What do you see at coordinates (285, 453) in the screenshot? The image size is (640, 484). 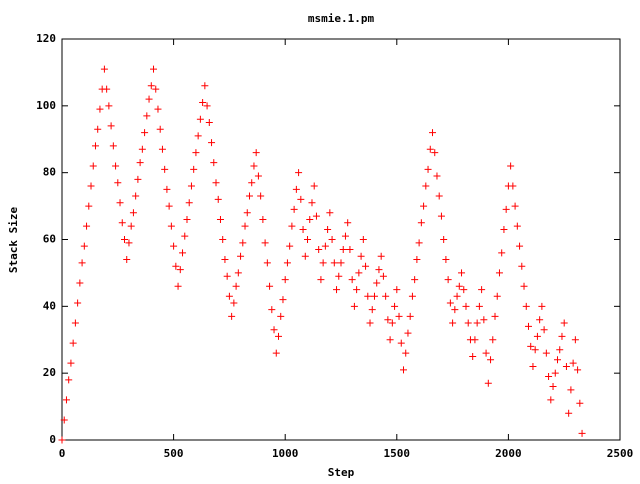 I see `x-tick-label: 1000` at bounding box center [285, 453].